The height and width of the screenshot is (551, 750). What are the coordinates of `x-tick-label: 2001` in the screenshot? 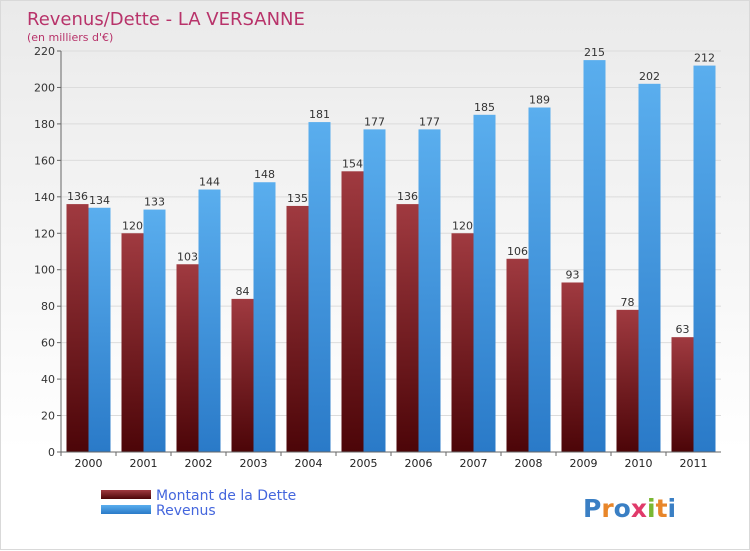 It's located at (144, 463).